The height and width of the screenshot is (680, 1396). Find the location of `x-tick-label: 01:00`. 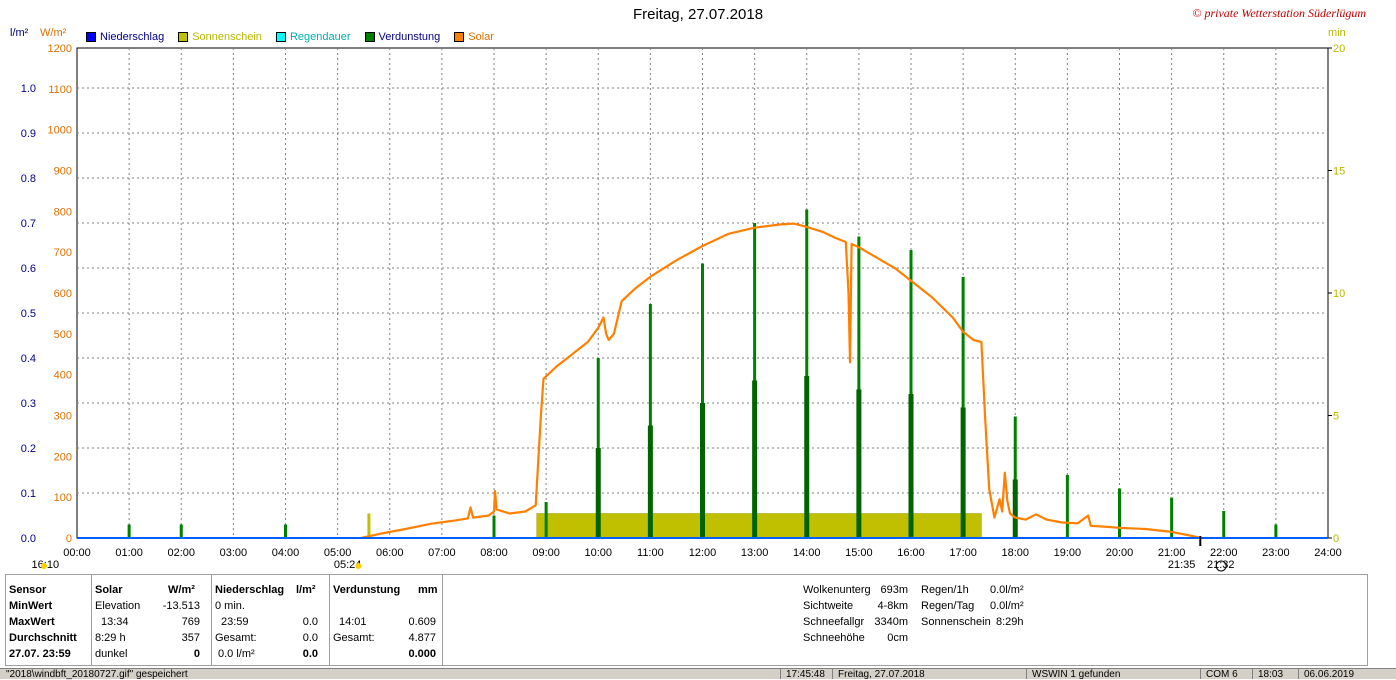

x-tick-label: 01:00 is located at coordinates (129, 553).